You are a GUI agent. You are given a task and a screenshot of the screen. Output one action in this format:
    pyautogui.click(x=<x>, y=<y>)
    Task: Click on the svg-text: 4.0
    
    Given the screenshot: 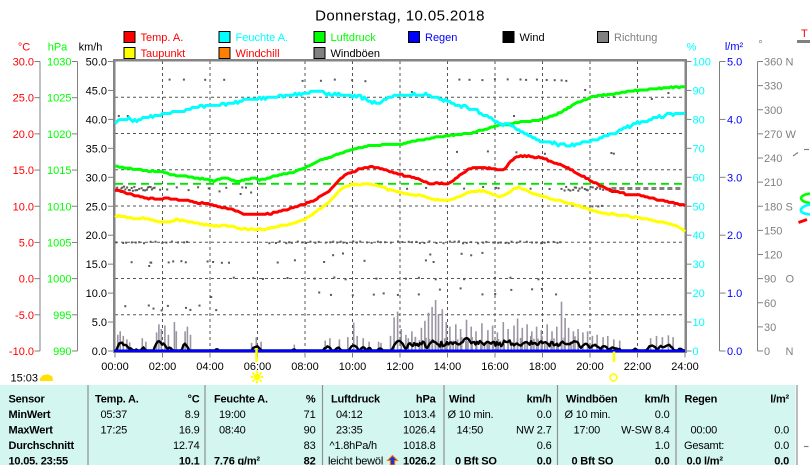 What is the action you would take?
    pyautogui.click(x=734, y=120)
    